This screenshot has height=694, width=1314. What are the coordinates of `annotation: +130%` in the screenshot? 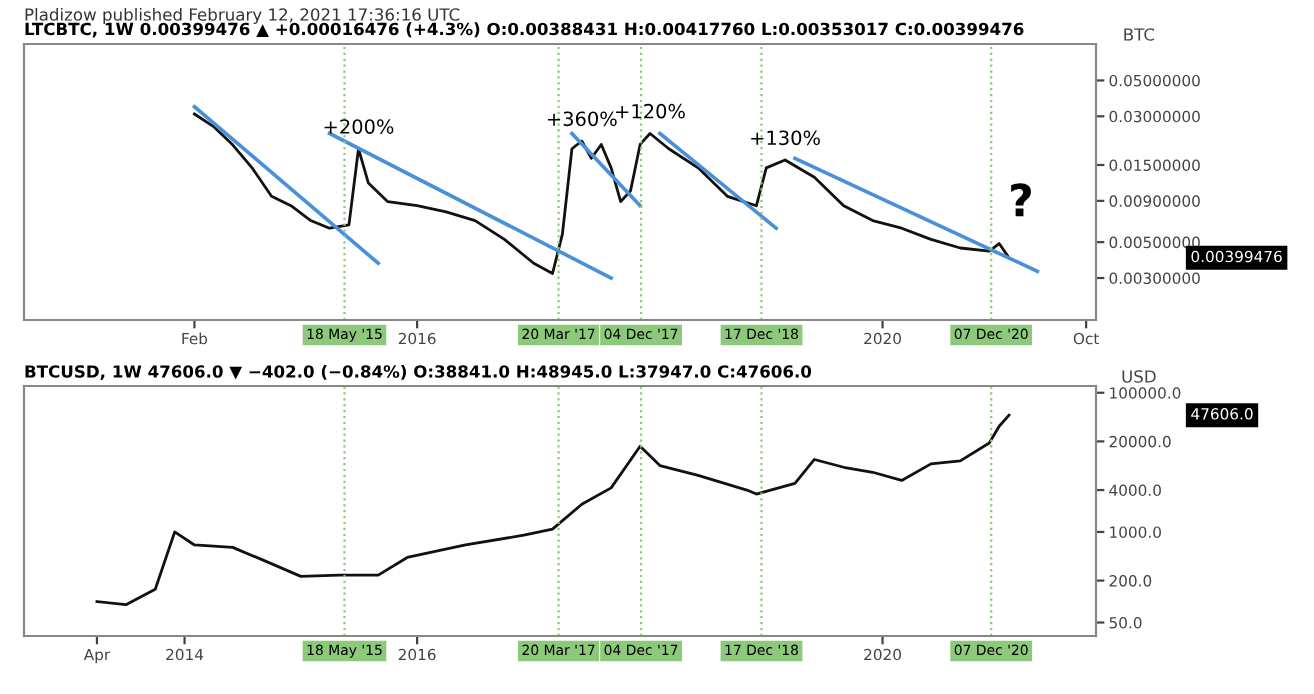 It's located at (785, 138).